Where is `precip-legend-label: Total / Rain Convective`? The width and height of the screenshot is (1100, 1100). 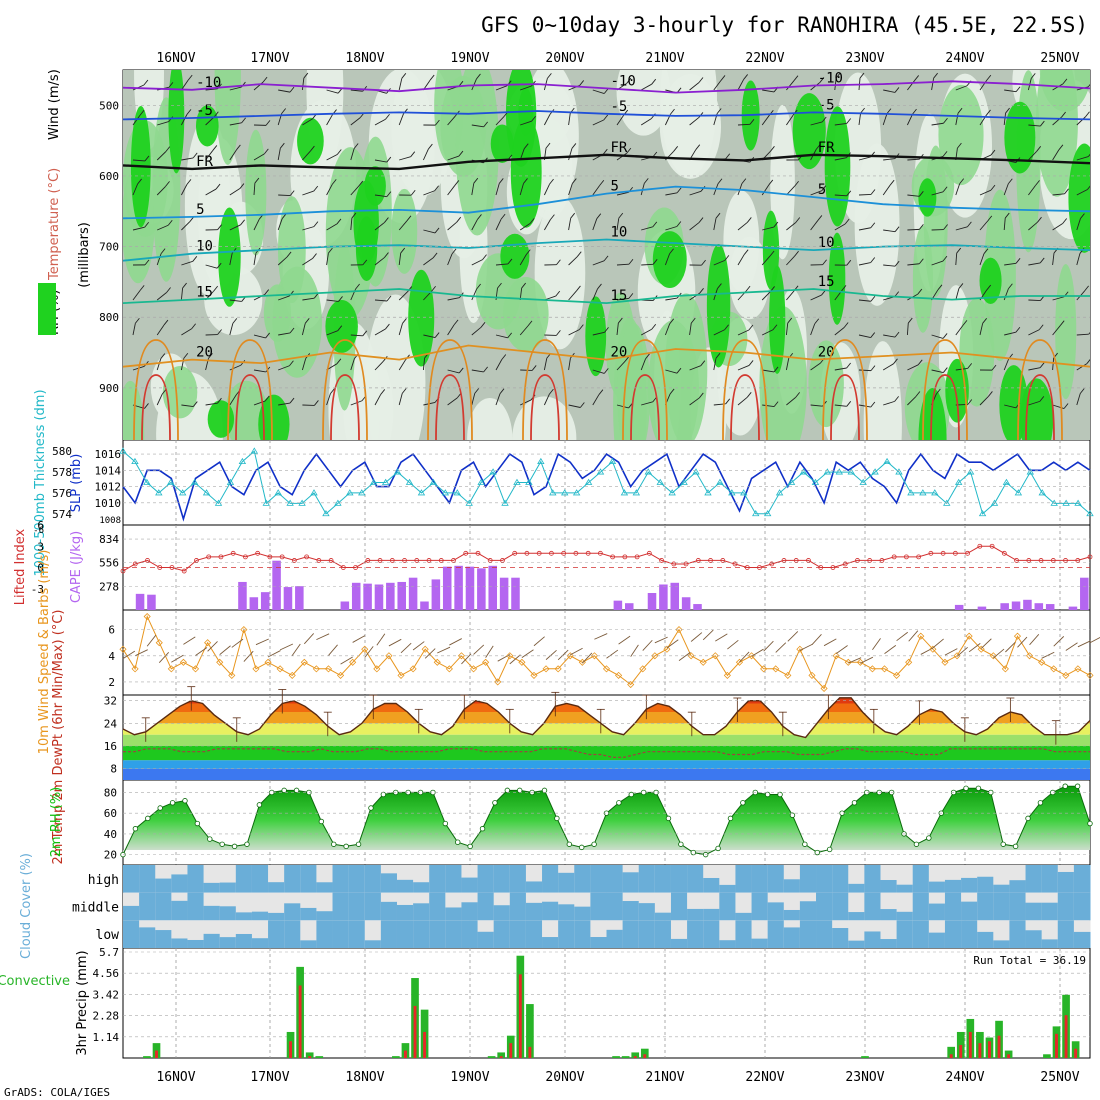
precip-legend-label: Total / Rain Convective is located at coordinates (35, 981).